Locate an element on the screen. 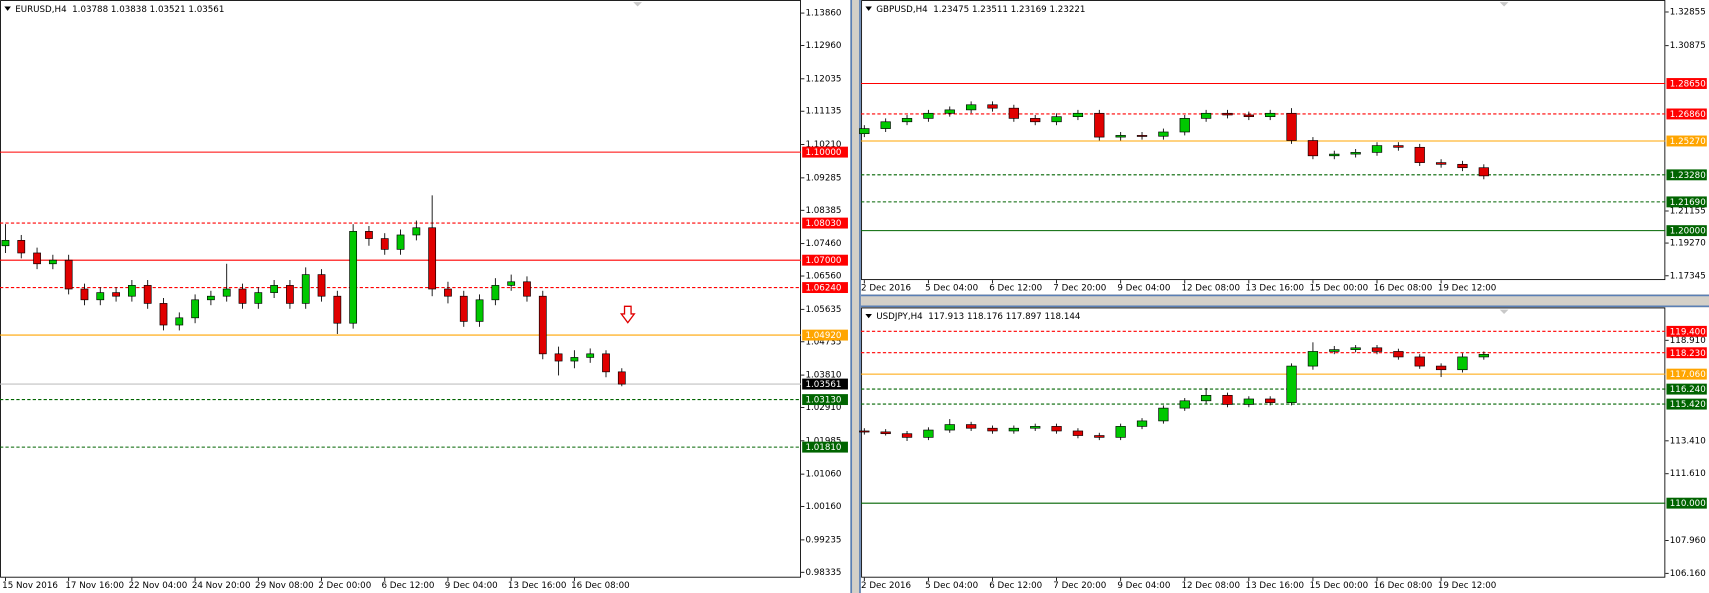  level-label: 116.240 is located at coordinates (1688, 390).